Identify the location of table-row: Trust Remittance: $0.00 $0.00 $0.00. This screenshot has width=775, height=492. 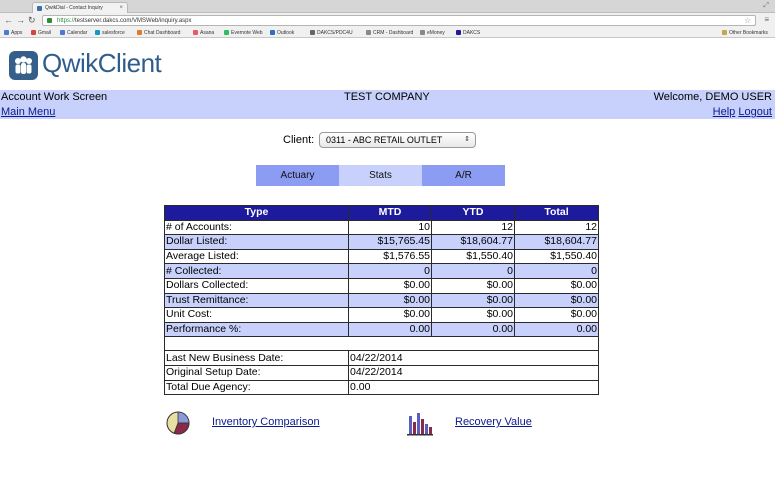
(381, 300).